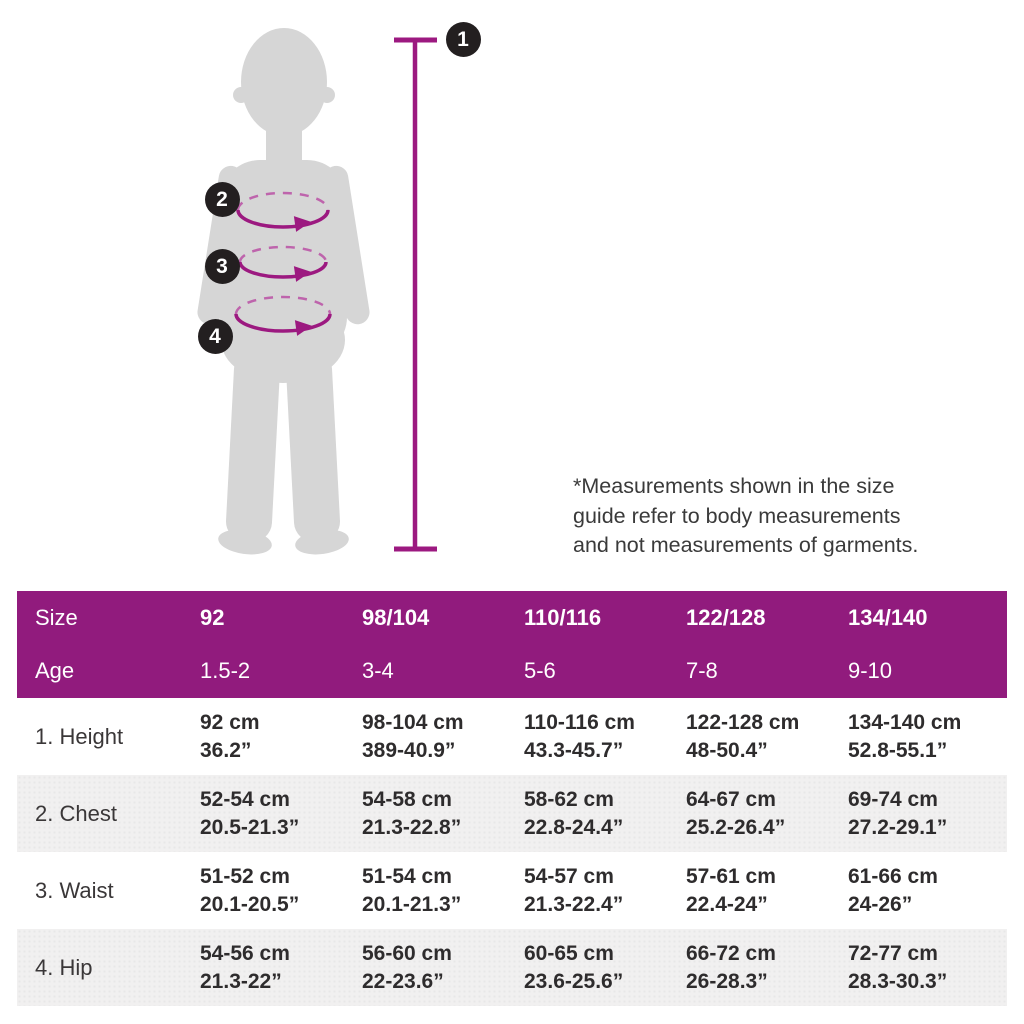 This screenshot has width=1024, height=1024. I want to click on table-cell: 110-116 cm 43.3-45.7”, so click(605, 737).